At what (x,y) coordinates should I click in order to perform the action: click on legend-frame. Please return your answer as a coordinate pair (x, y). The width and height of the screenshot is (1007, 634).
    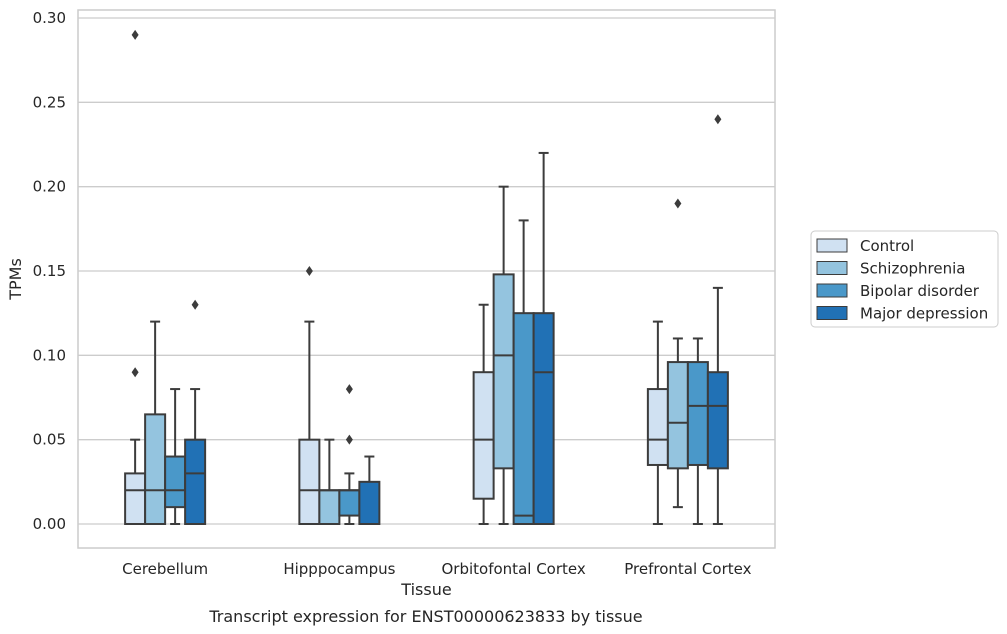
    Looking at the image, I should click on (904, 279).